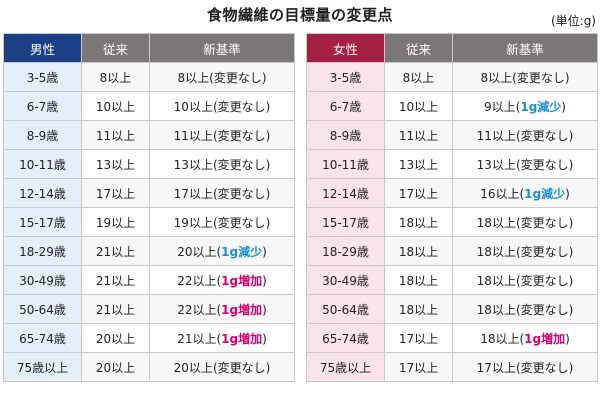  I want to click on old-value-cell: 20以上, so click(115, 367).